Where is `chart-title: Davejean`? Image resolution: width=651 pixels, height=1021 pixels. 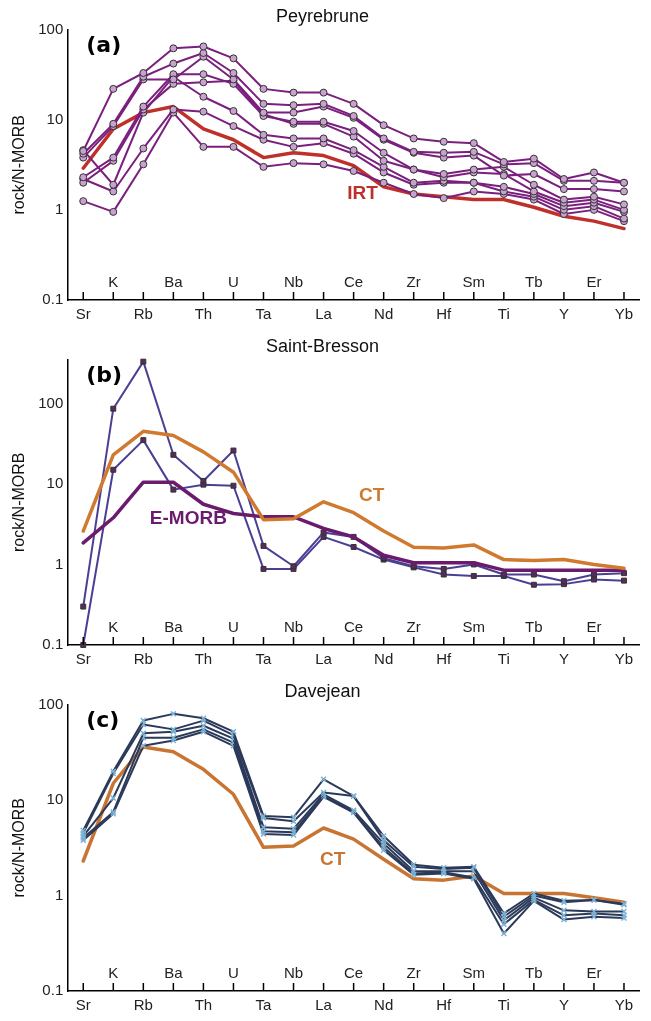 chart-title: Davejean is located at coordinates (322, 690).